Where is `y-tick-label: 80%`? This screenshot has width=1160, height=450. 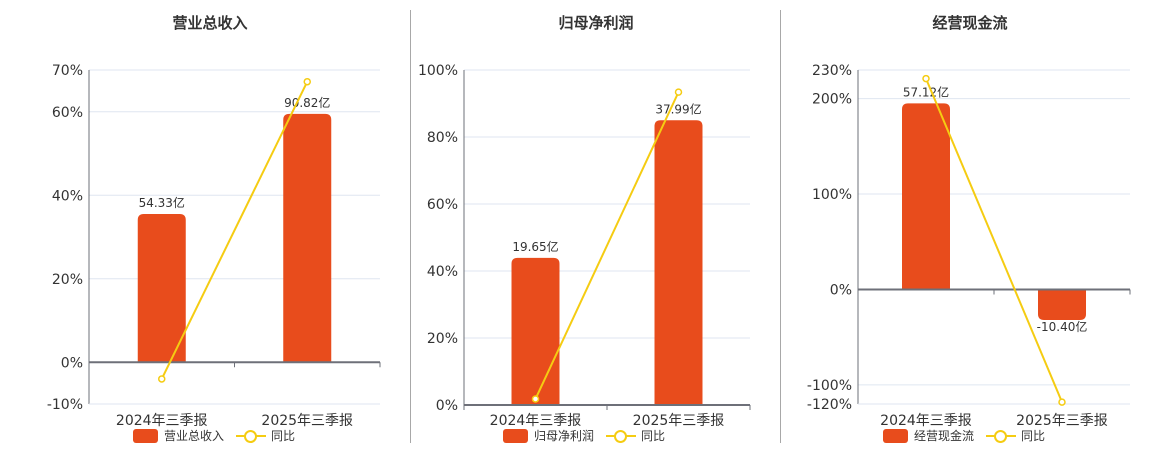 y-tick-label: 80% is located at coordinates (442, 138).